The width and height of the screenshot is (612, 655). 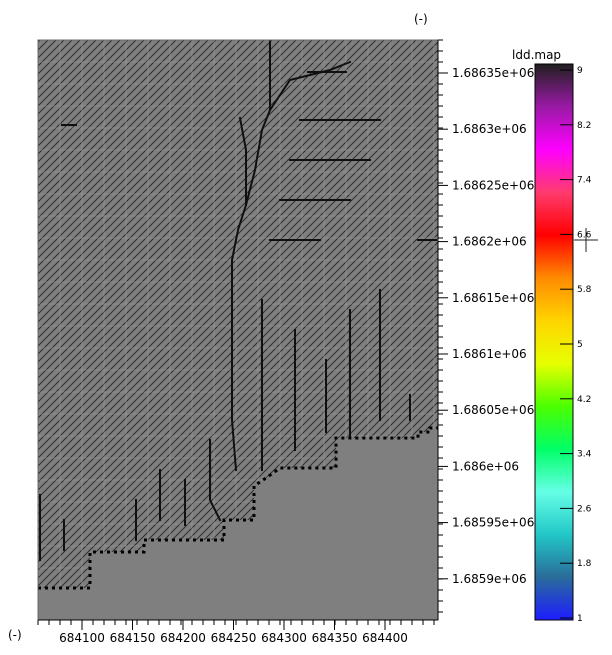 I want to click on y-tick-label: 1.68625e+06, so click(x=493, y=185).